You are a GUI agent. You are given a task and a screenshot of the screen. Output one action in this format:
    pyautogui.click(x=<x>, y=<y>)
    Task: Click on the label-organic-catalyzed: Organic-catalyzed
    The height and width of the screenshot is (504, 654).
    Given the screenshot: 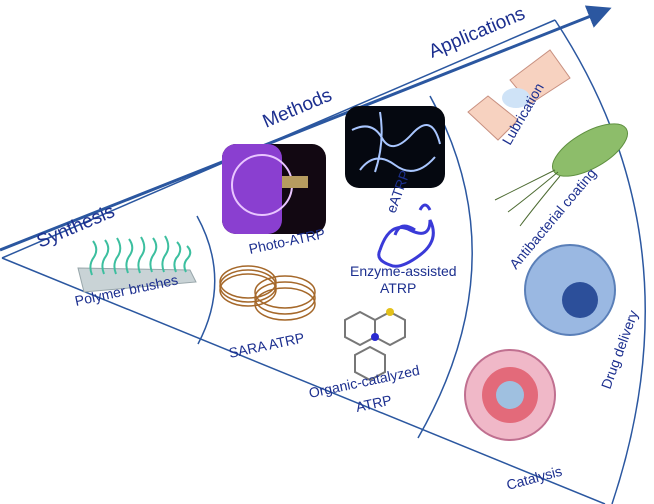 What is the action you would take?
    pyautogui.click(x=364, y=381)
    